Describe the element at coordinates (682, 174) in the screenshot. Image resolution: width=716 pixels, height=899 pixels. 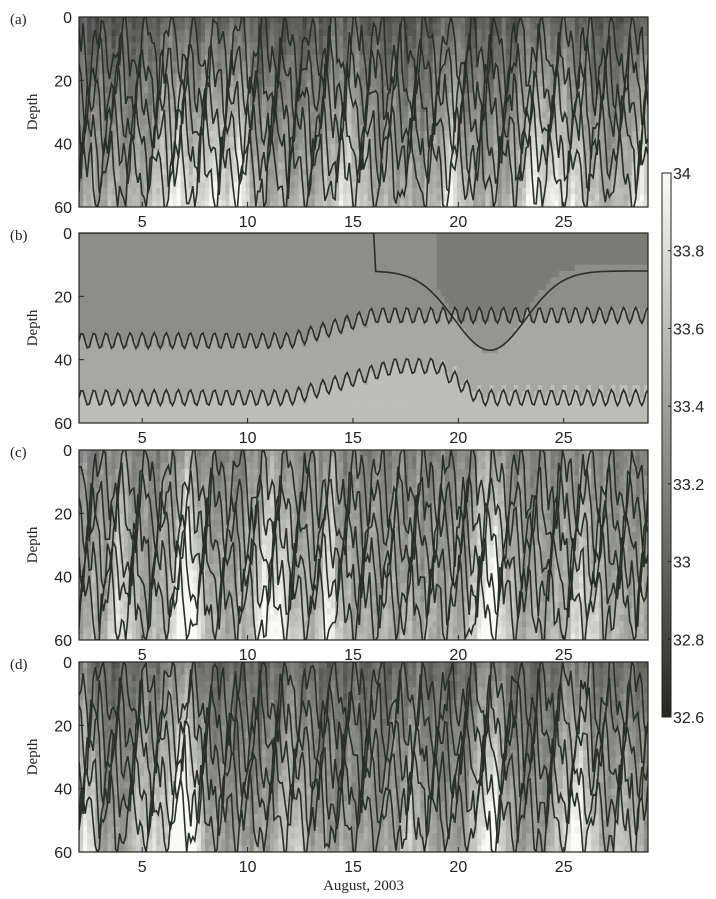
I see `colorbar-tick-label: 34` at that location.